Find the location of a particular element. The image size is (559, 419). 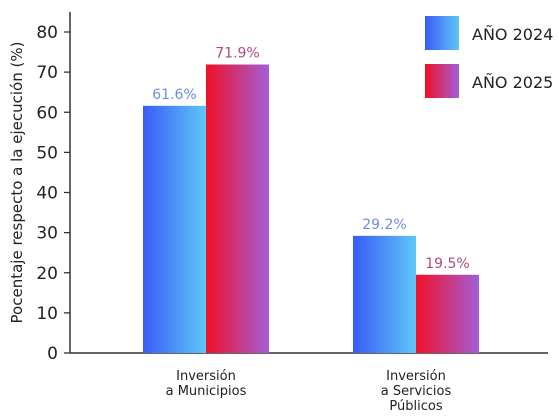

legend-label: AÑO 2025 is located at coordinates (512, 82).